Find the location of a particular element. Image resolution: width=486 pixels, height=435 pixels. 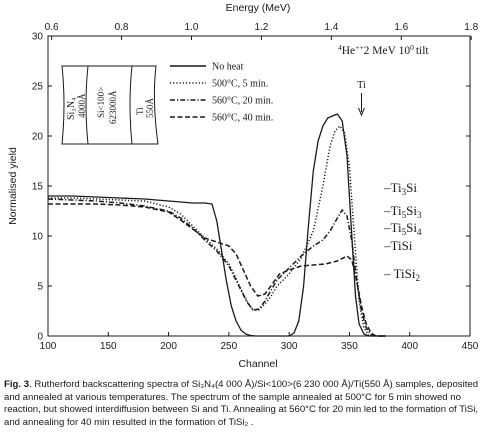

y-axis-title: Normalised yield is located at coordinates (13, 186).